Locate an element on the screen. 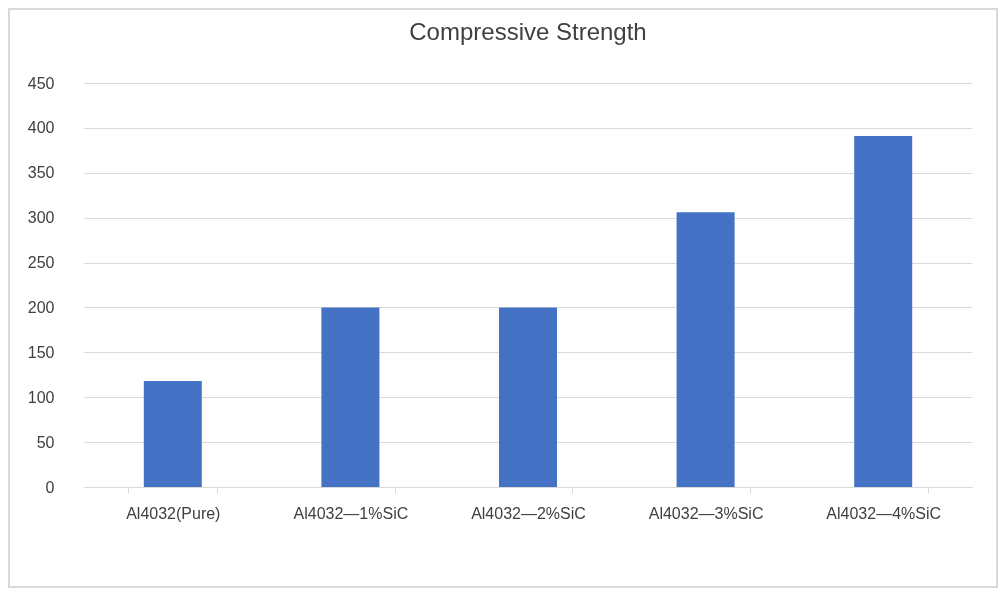  y-tick-label: 350 is located at coordinates (41, 173).